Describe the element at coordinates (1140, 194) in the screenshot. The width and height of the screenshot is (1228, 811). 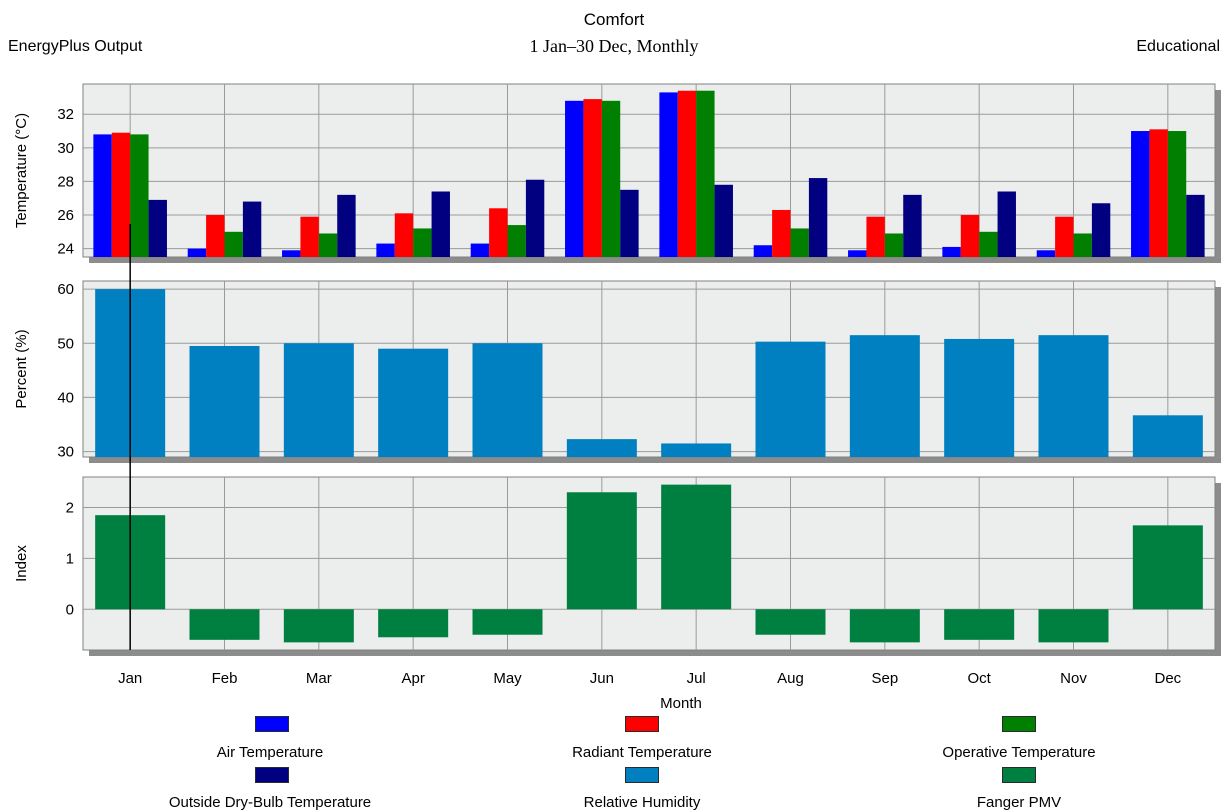
I see `bar-air-temperature-dec` at that location.